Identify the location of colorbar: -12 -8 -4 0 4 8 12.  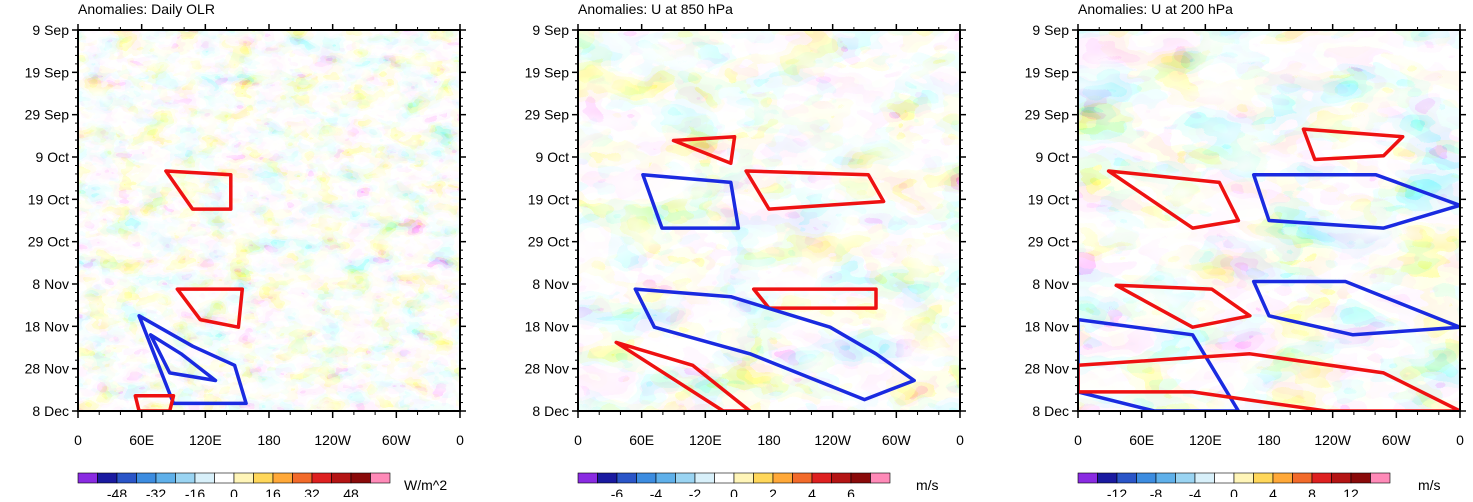
(1234, 487).